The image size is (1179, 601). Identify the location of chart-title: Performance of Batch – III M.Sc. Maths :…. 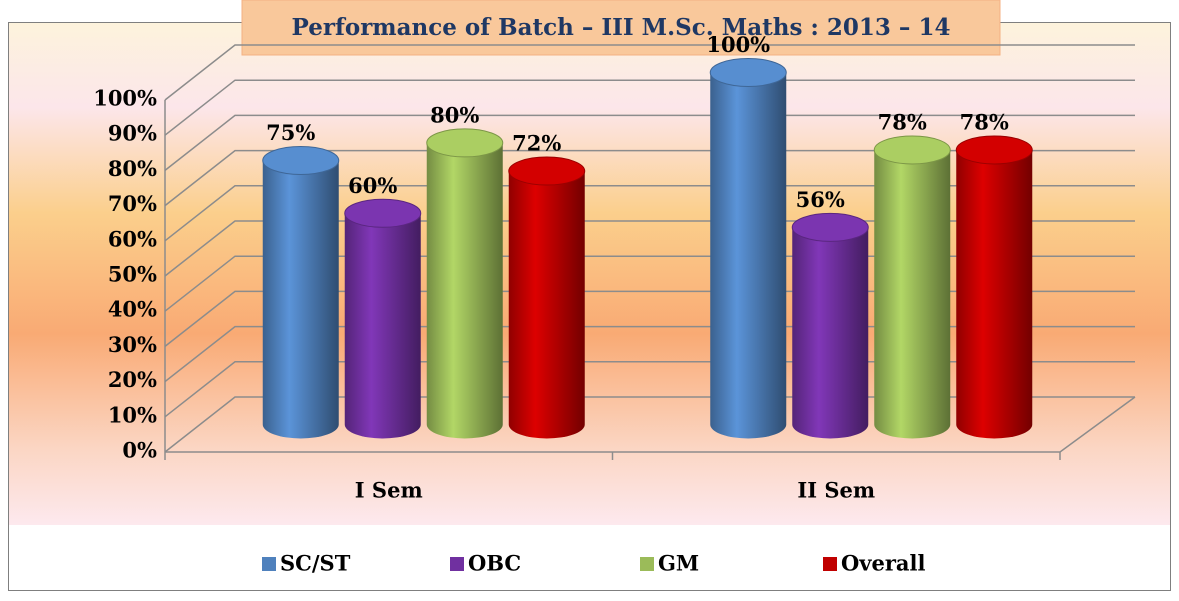
(621, 27).